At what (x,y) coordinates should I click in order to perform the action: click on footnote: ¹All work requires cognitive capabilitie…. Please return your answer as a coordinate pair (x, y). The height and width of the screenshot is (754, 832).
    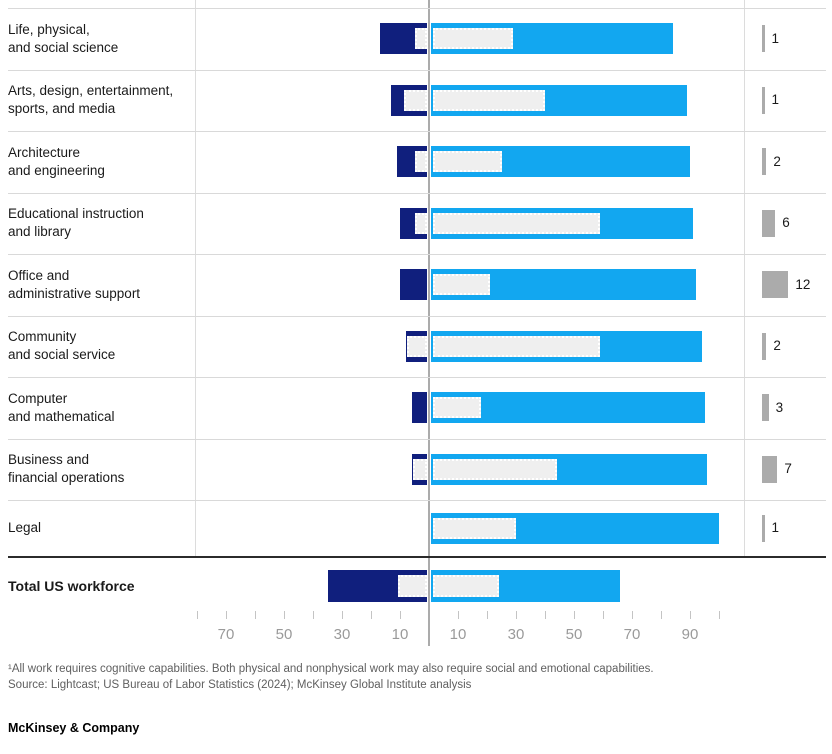
    Looking at the image, I should click on (331, 669).